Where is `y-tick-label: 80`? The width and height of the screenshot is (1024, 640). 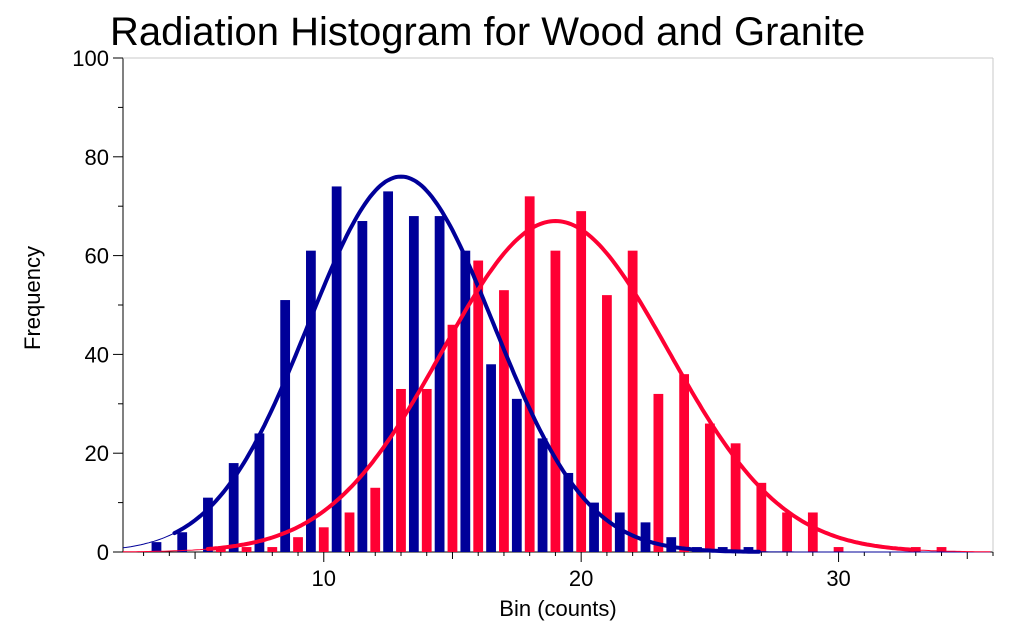
y-tick-label: 80 is located at coordinates (97, 157).